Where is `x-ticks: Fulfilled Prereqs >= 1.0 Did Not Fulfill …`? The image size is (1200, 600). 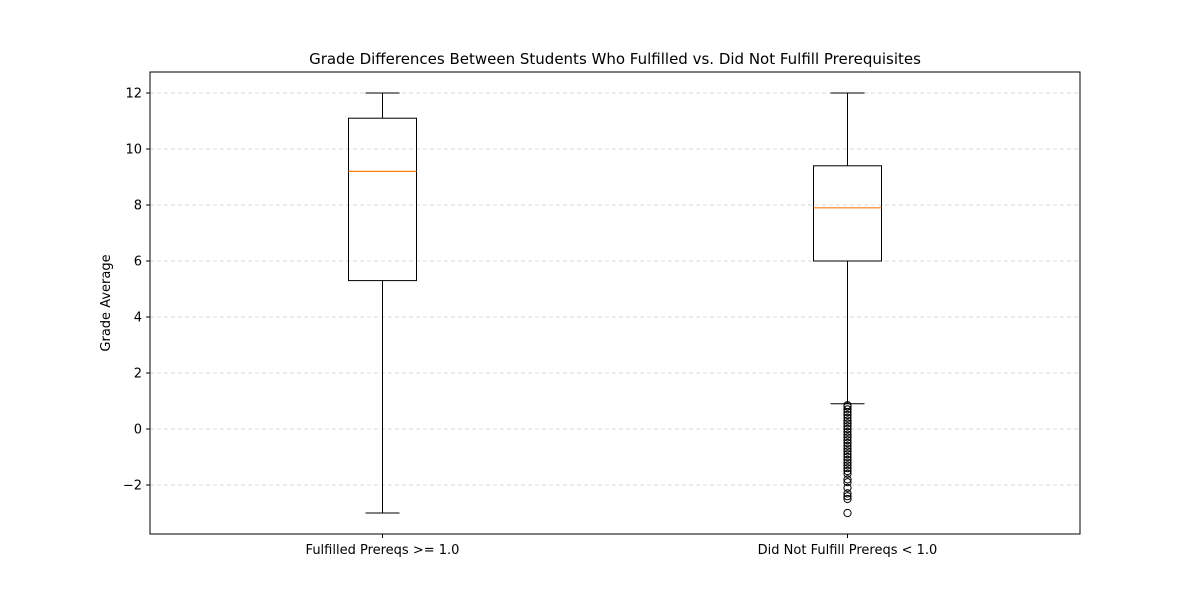 x-ticks: Fulfilled Prereqs >= 1.0 Did Not Fulfill … is located at coordinates (622, 546).